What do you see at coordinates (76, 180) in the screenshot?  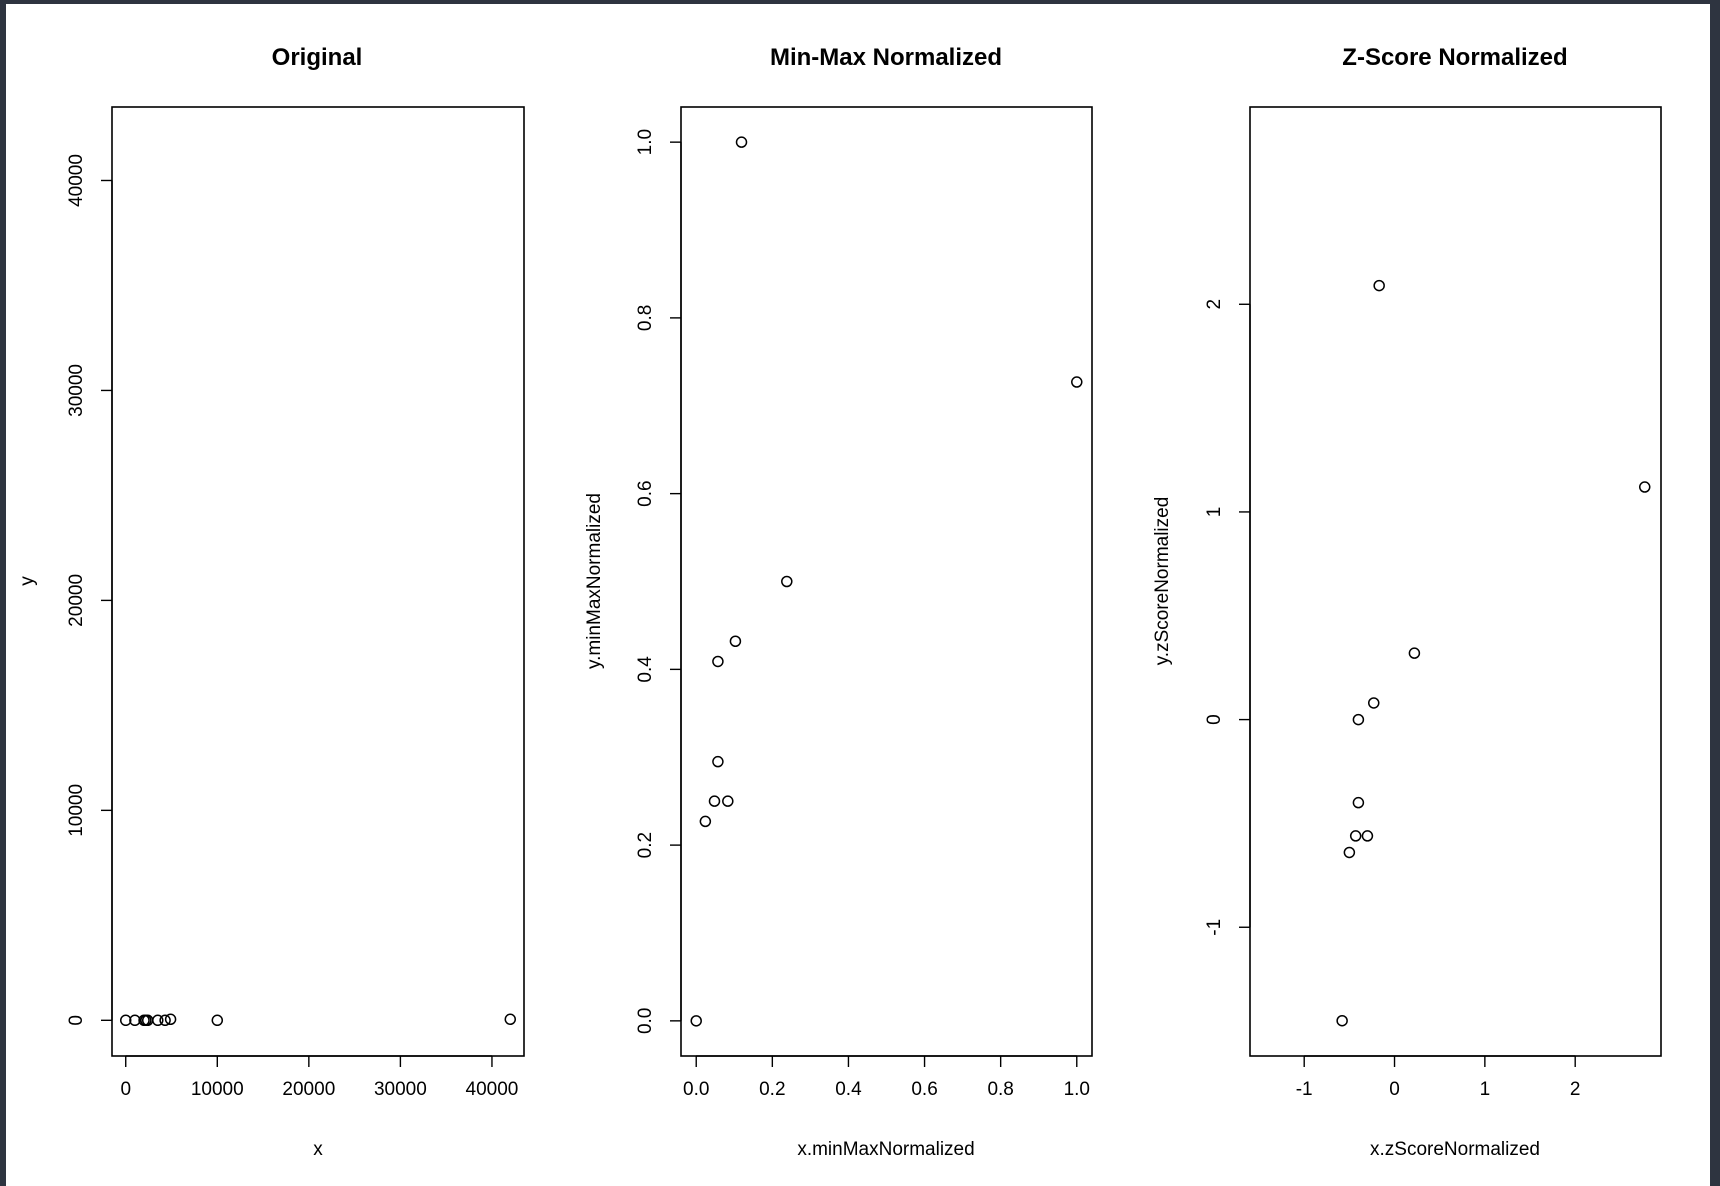 I see `y-tick-label: 40000` at bounding box center [76, 180].